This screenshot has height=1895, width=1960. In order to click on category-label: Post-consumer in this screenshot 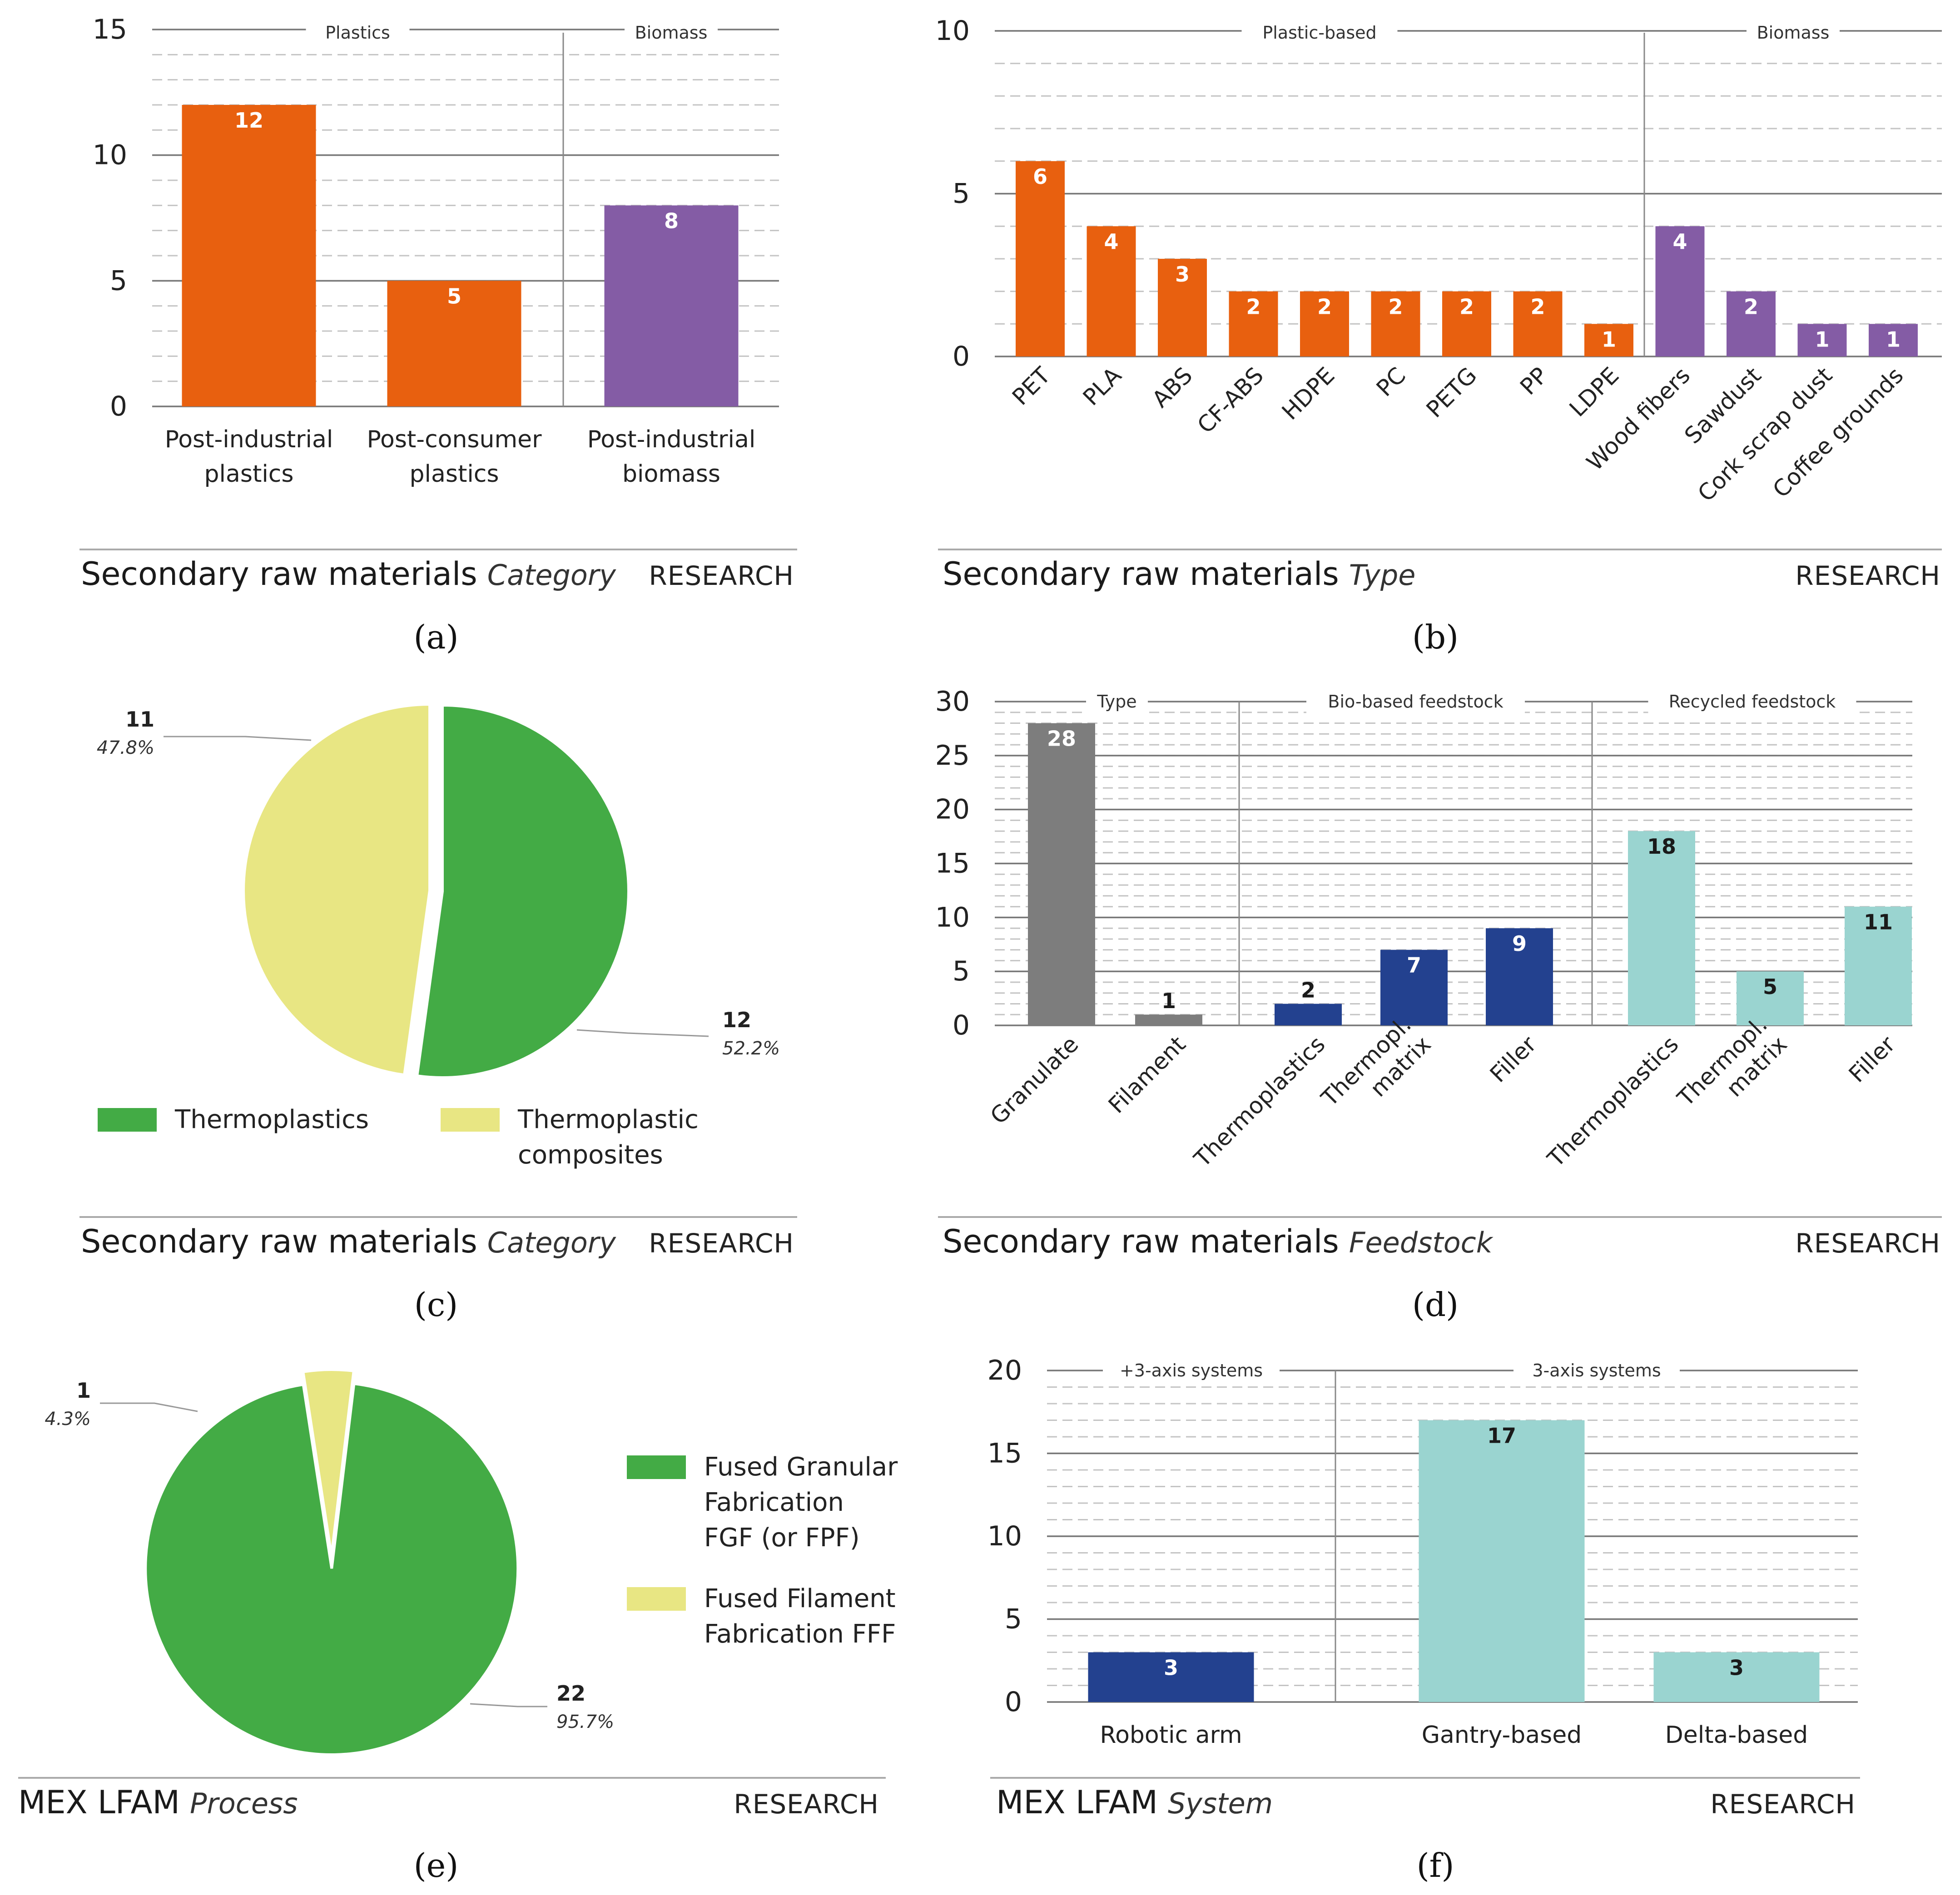, I will do `click(454, 439)`.